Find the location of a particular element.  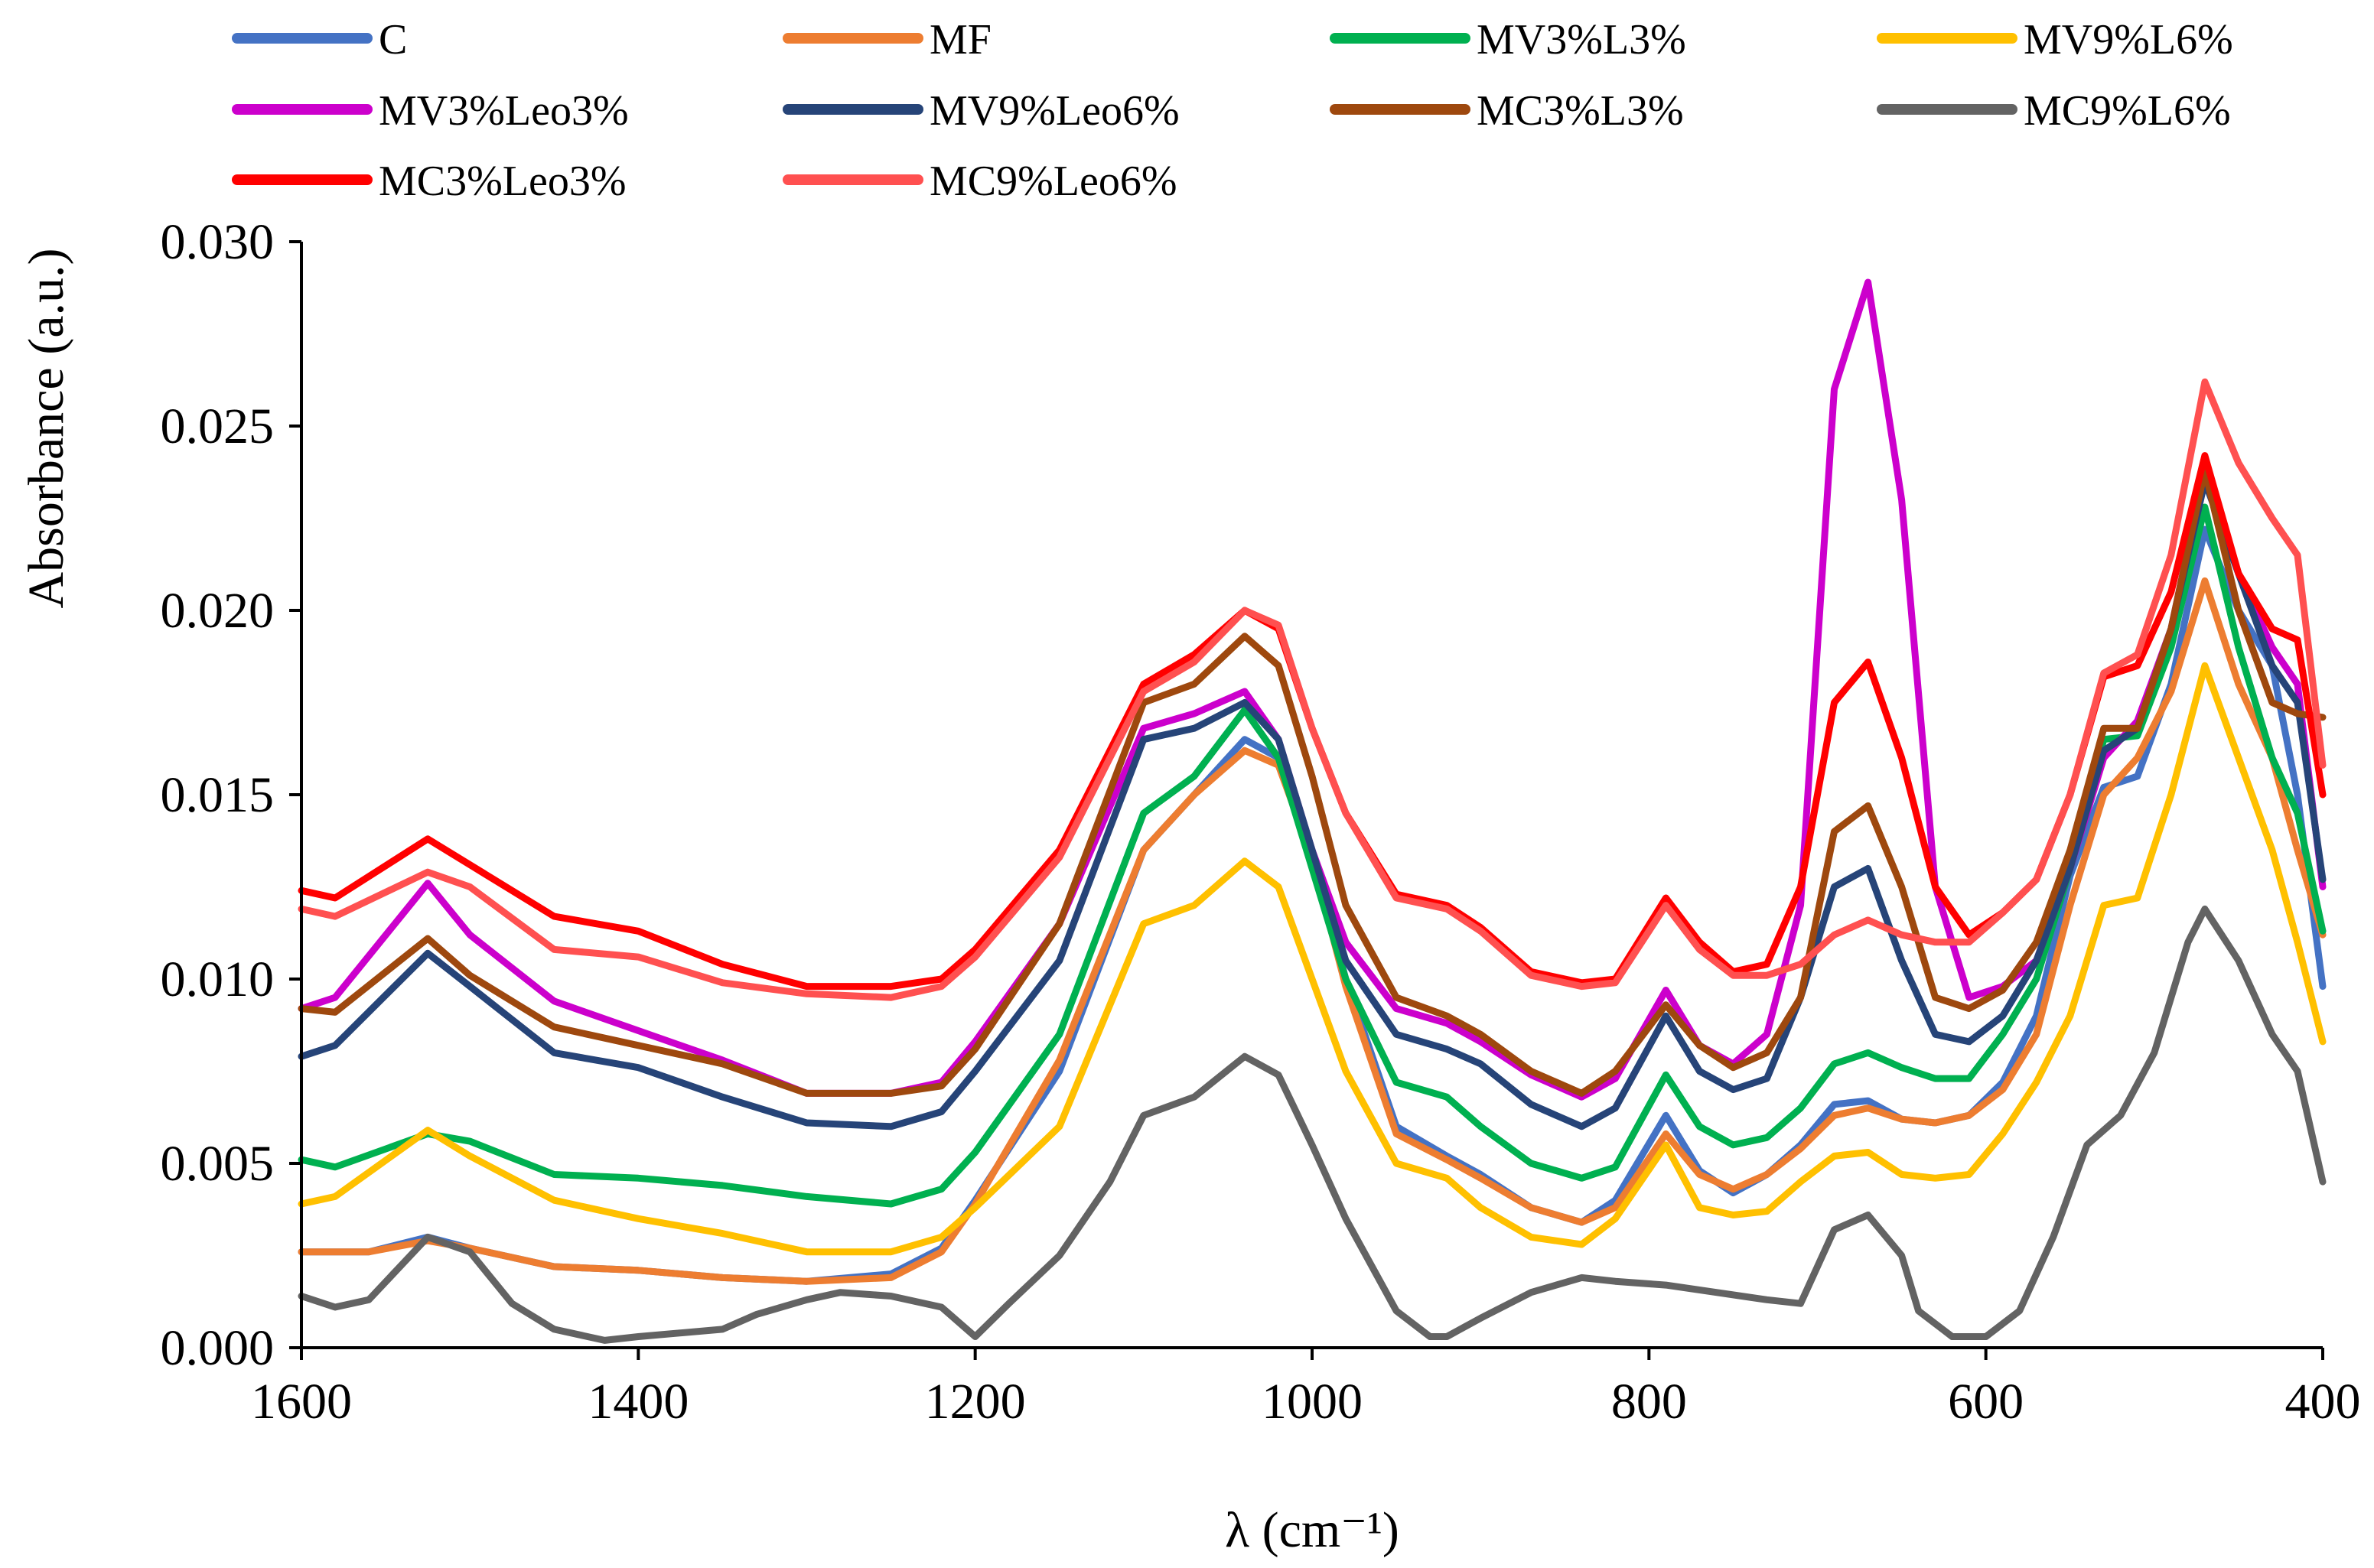

legend-label: MF is located at coordinates (961, 39).